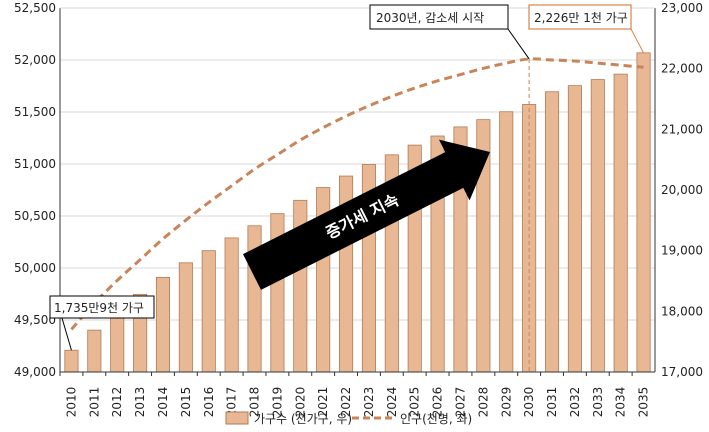  Describe the element at coordinates (71, 402) in the screenshot. I see `x-tick-label: 2010` at that location.